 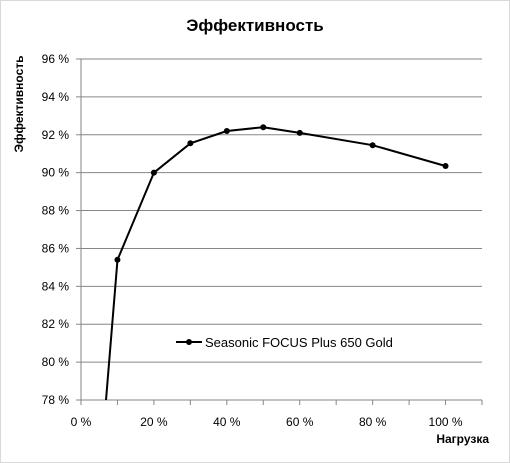 I want to click on y-tick-label: 96 %, so click(x=56, y=59).